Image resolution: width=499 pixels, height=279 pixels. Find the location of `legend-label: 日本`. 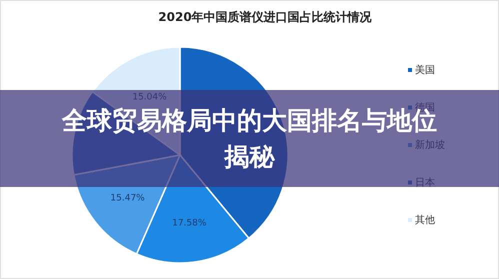

legend-label: 日本 is located at coordinates (425, 182).